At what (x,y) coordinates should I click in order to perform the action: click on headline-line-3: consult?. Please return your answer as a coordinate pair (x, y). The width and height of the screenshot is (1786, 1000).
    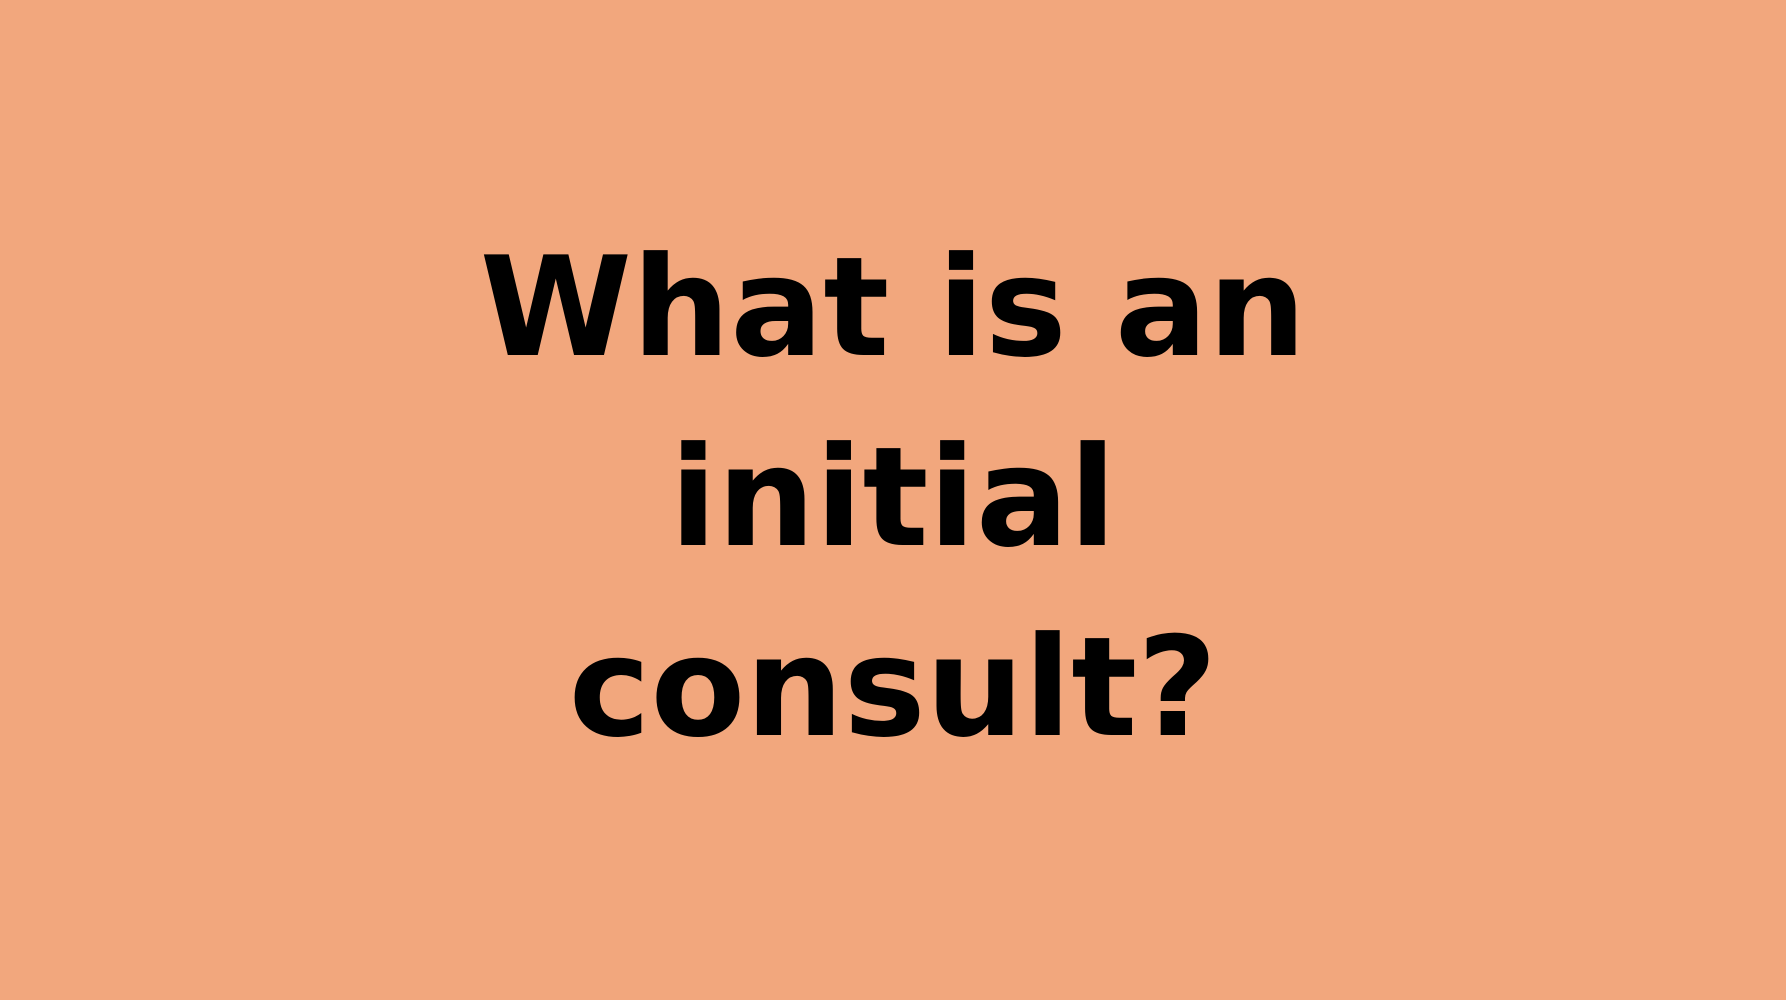
    Looking at the image, I should click on (893, 687).